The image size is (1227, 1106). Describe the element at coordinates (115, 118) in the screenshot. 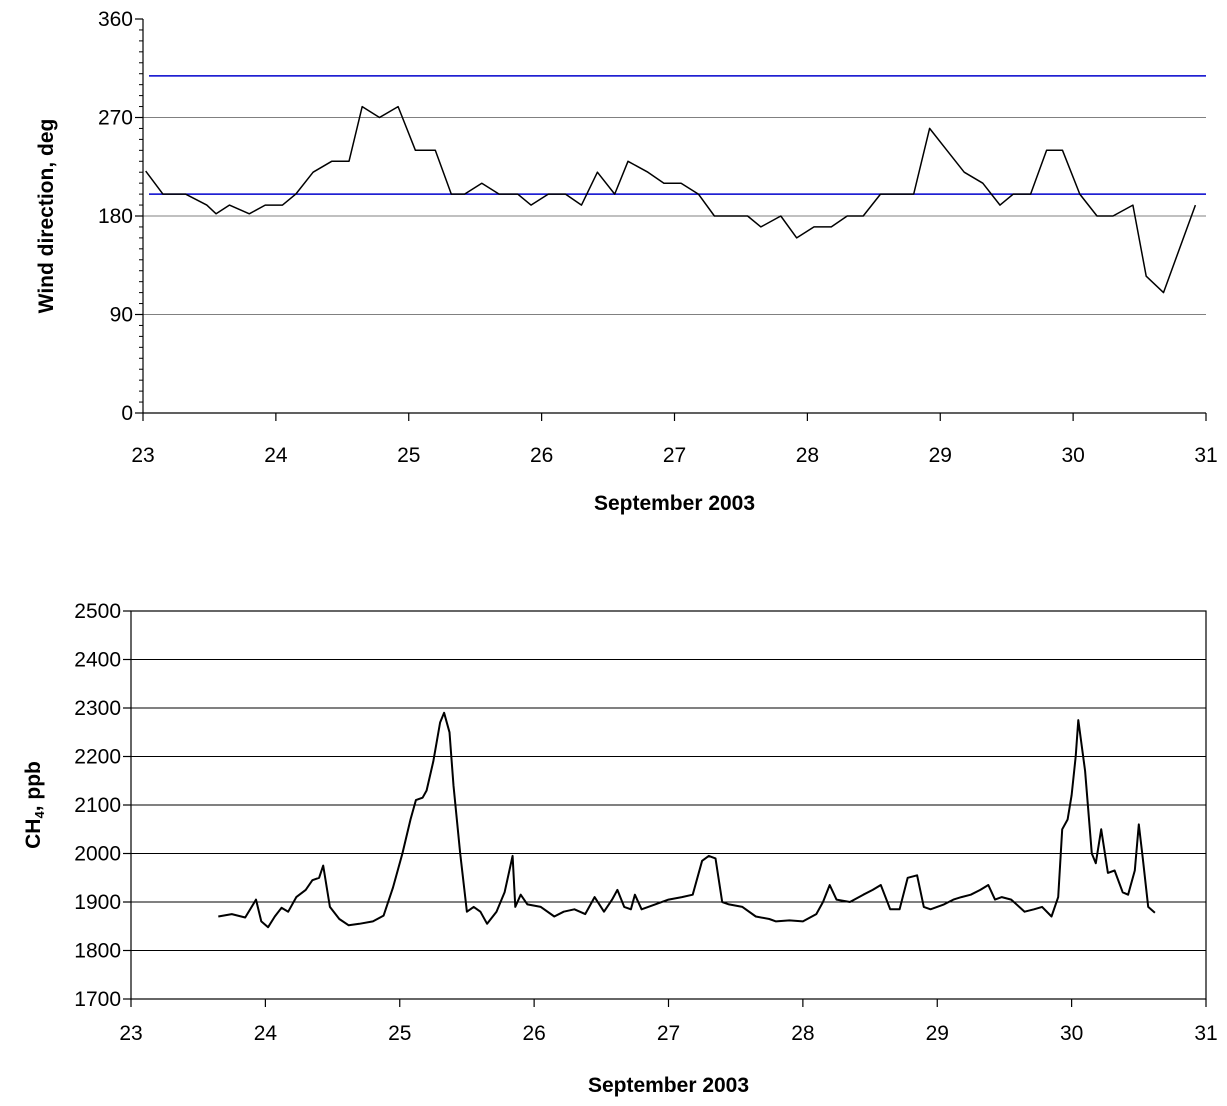

I see `y-tick-label: 270` at that location.